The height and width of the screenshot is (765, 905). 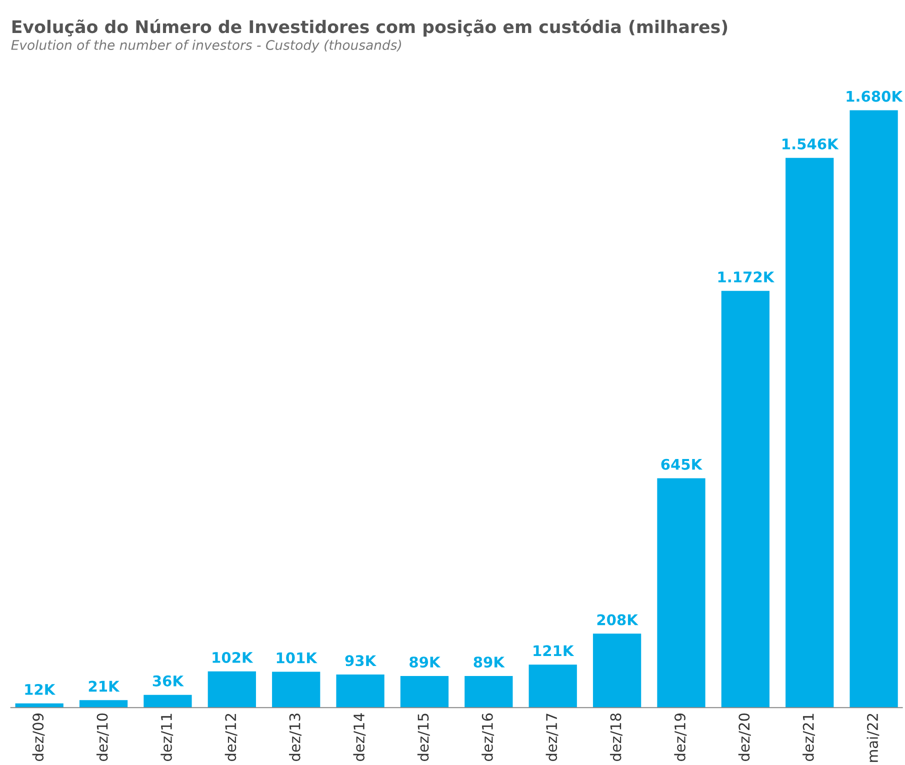 I want to click on x-tick-label: dez/17, so click(x=552, y=738).